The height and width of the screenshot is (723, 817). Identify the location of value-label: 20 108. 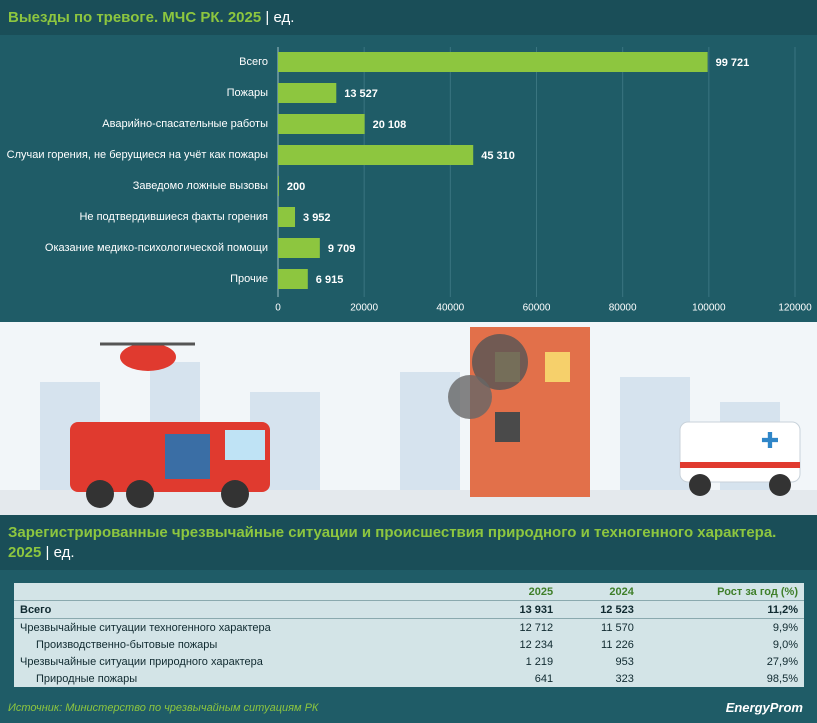
(390, 125).